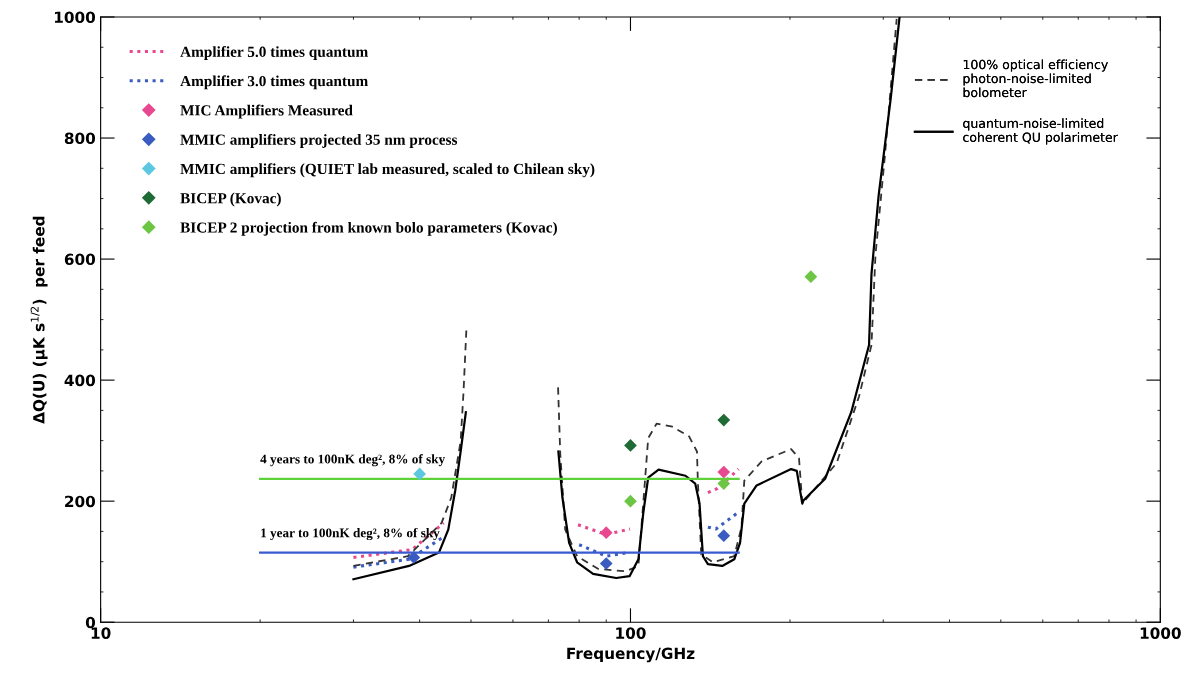 The height and width of the screenshot is (680, 1184). What do you see at coordinates (101, 633) in the screenshot?
I see `x-tick-label: 10` at bounding box center [101, 633].